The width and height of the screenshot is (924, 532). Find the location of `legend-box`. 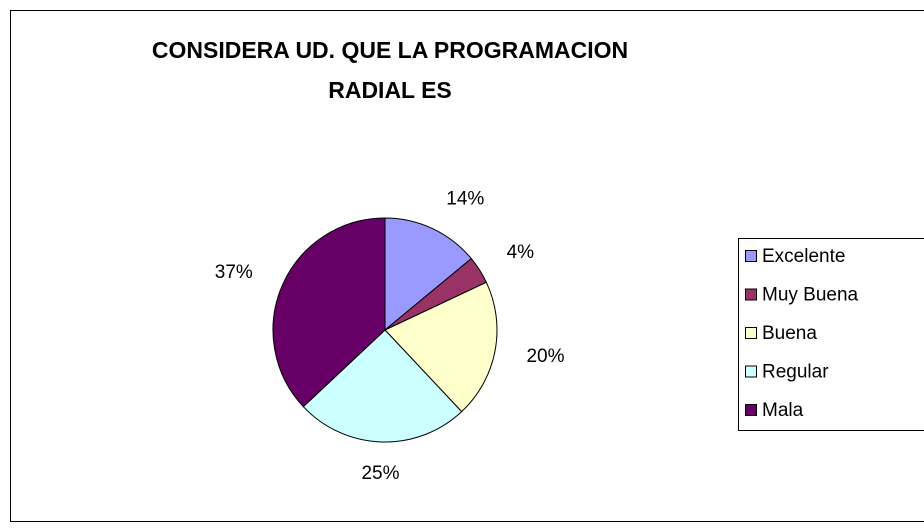

legend-box is located at coordinates (831, 334).